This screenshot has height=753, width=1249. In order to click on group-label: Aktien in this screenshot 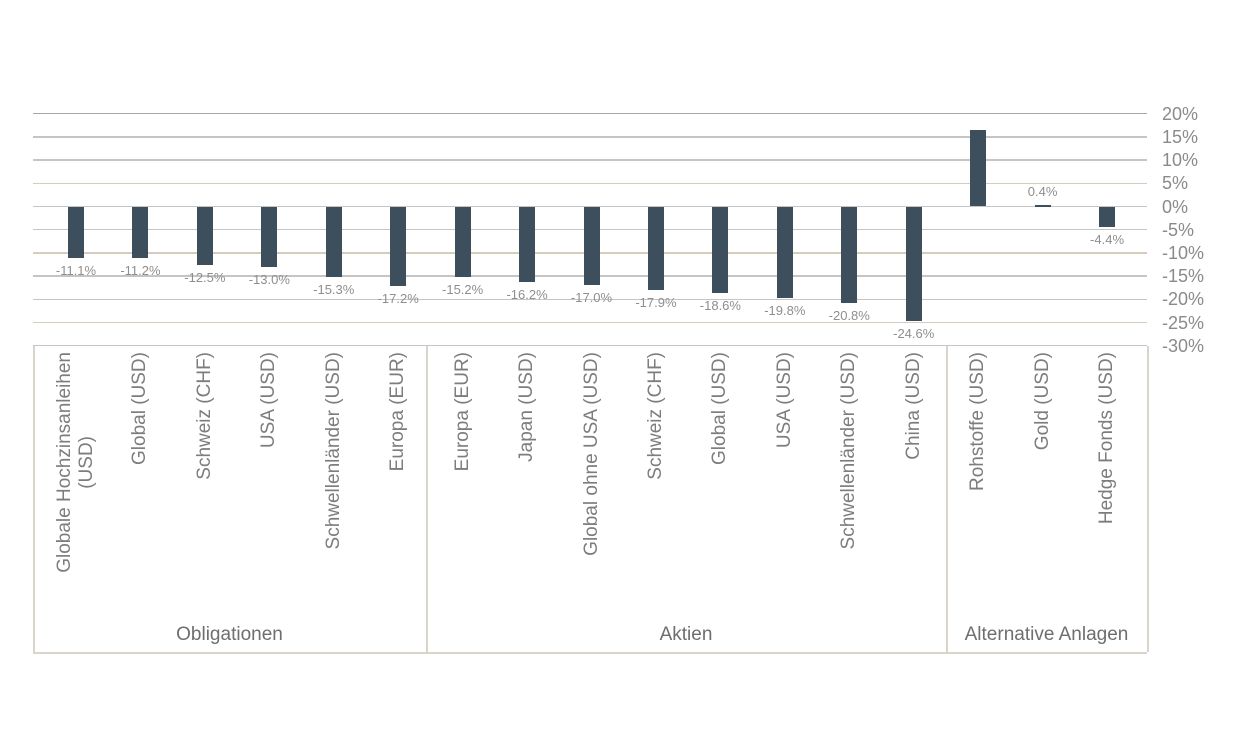, I will do `click(686, 634)`.